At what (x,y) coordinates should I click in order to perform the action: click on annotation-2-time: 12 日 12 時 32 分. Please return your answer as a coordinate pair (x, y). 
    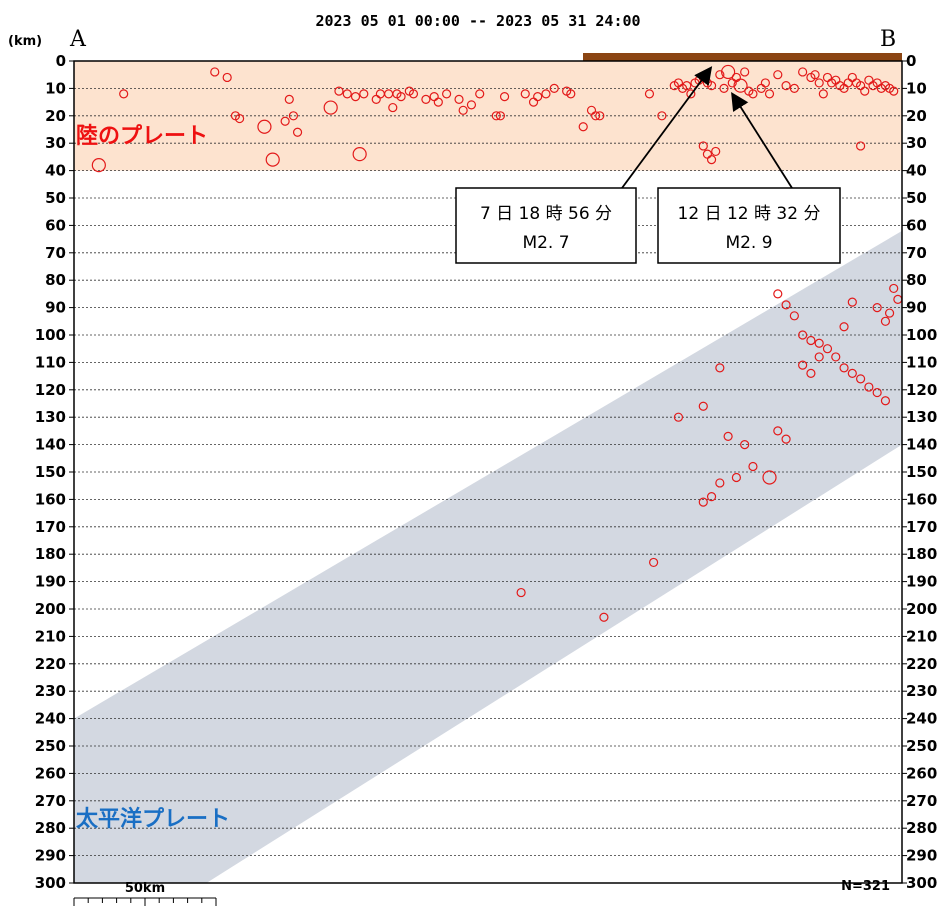
    Looking at the image, I should click on (749, 214).